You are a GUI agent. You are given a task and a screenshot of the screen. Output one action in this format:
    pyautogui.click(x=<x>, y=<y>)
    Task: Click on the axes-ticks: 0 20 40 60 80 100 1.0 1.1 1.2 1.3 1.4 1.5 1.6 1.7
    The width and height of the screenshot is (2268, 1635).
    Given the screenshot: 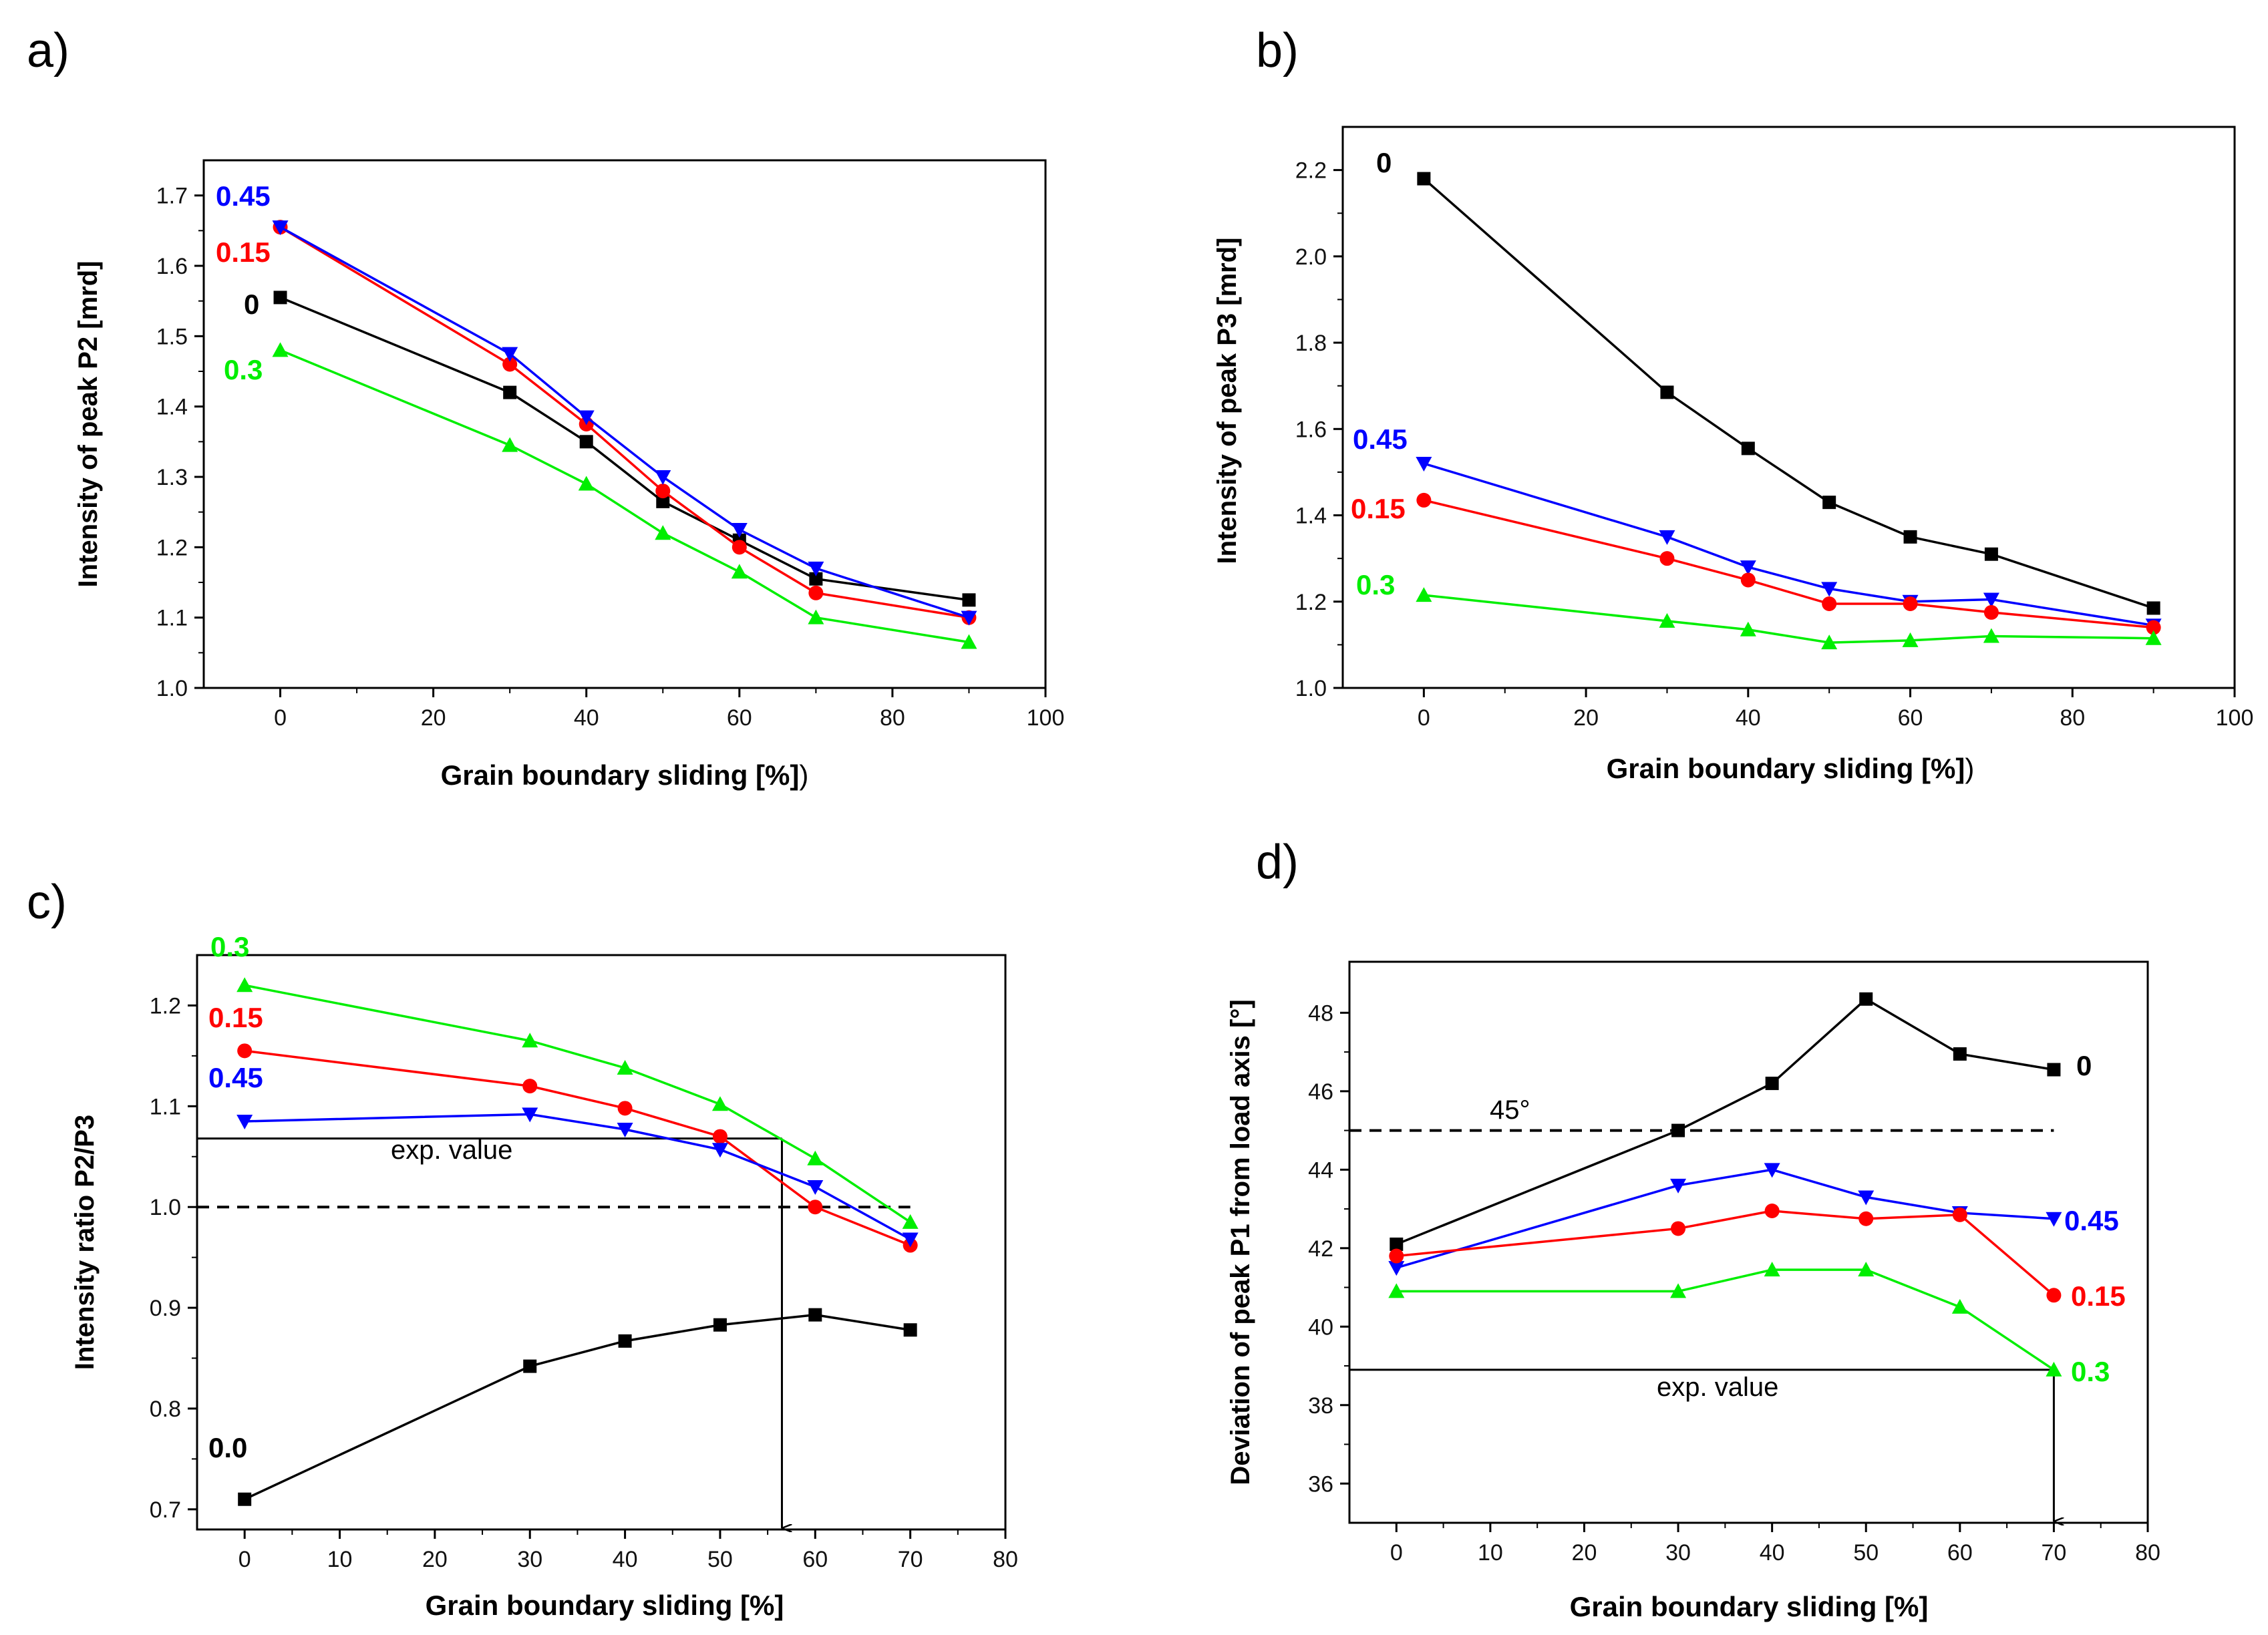 What is the action you would take?
    pyautogui.click(x=610, y=457)
    